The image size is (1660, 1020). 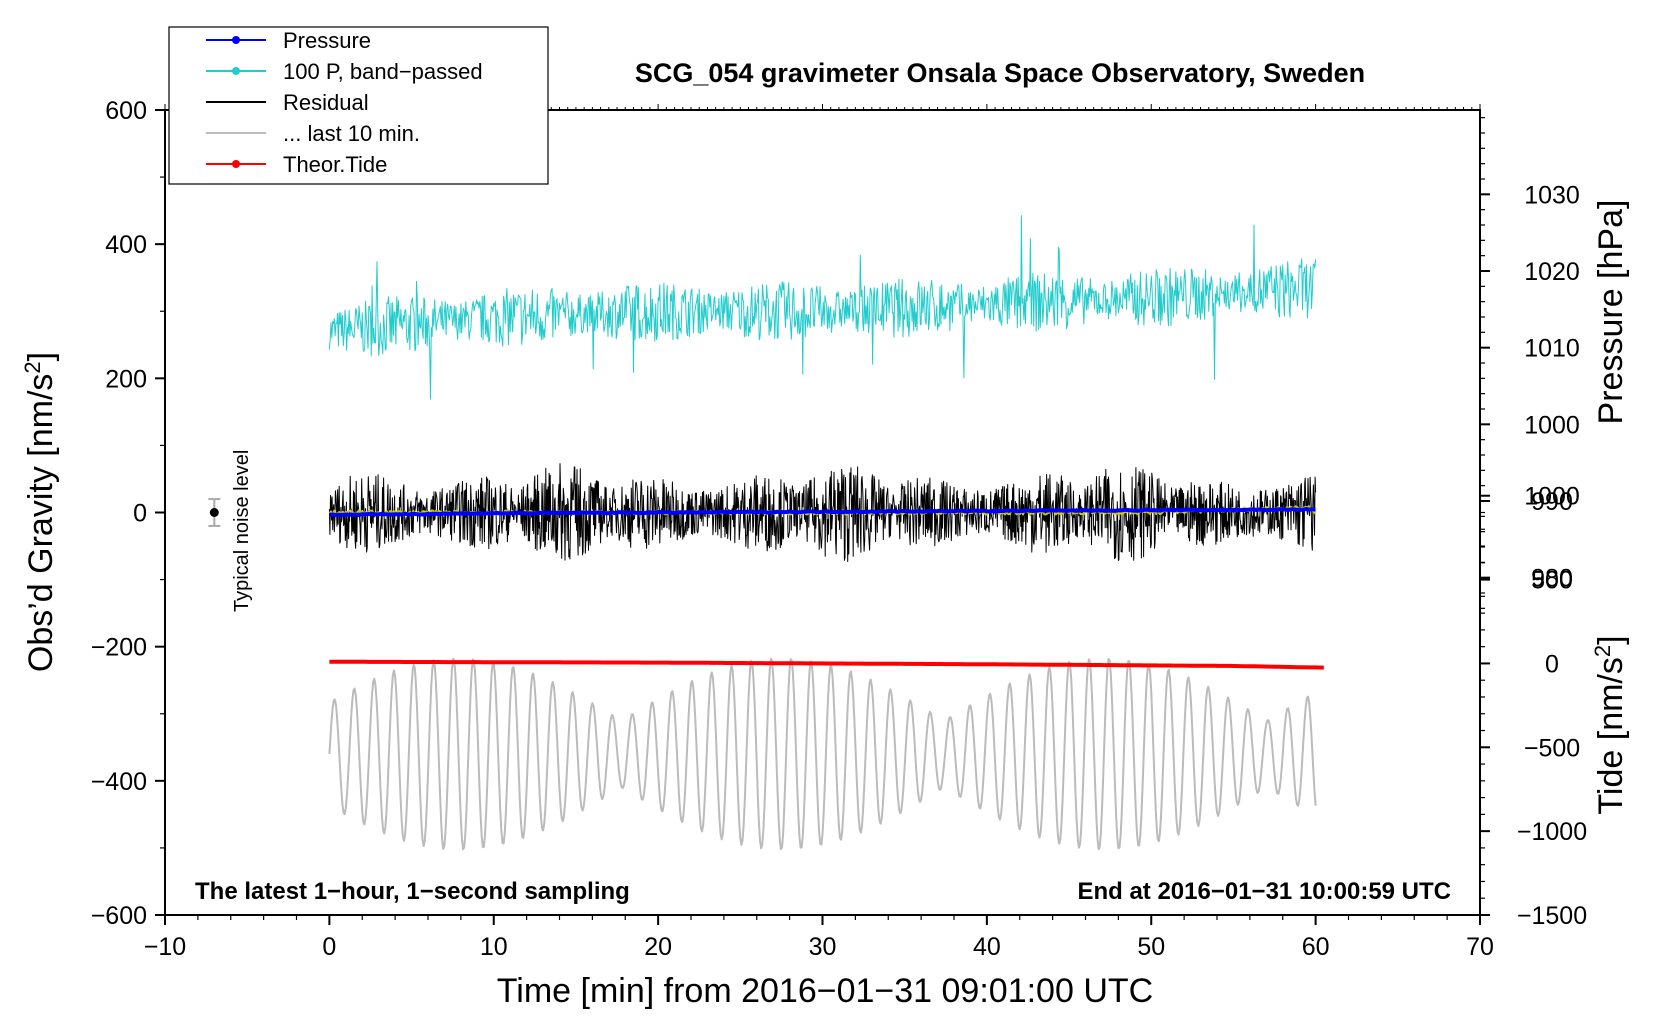 I want to click on gravity-axis-title-main: Obs’d Gravity [nm/s, so click(x=41, y=523).